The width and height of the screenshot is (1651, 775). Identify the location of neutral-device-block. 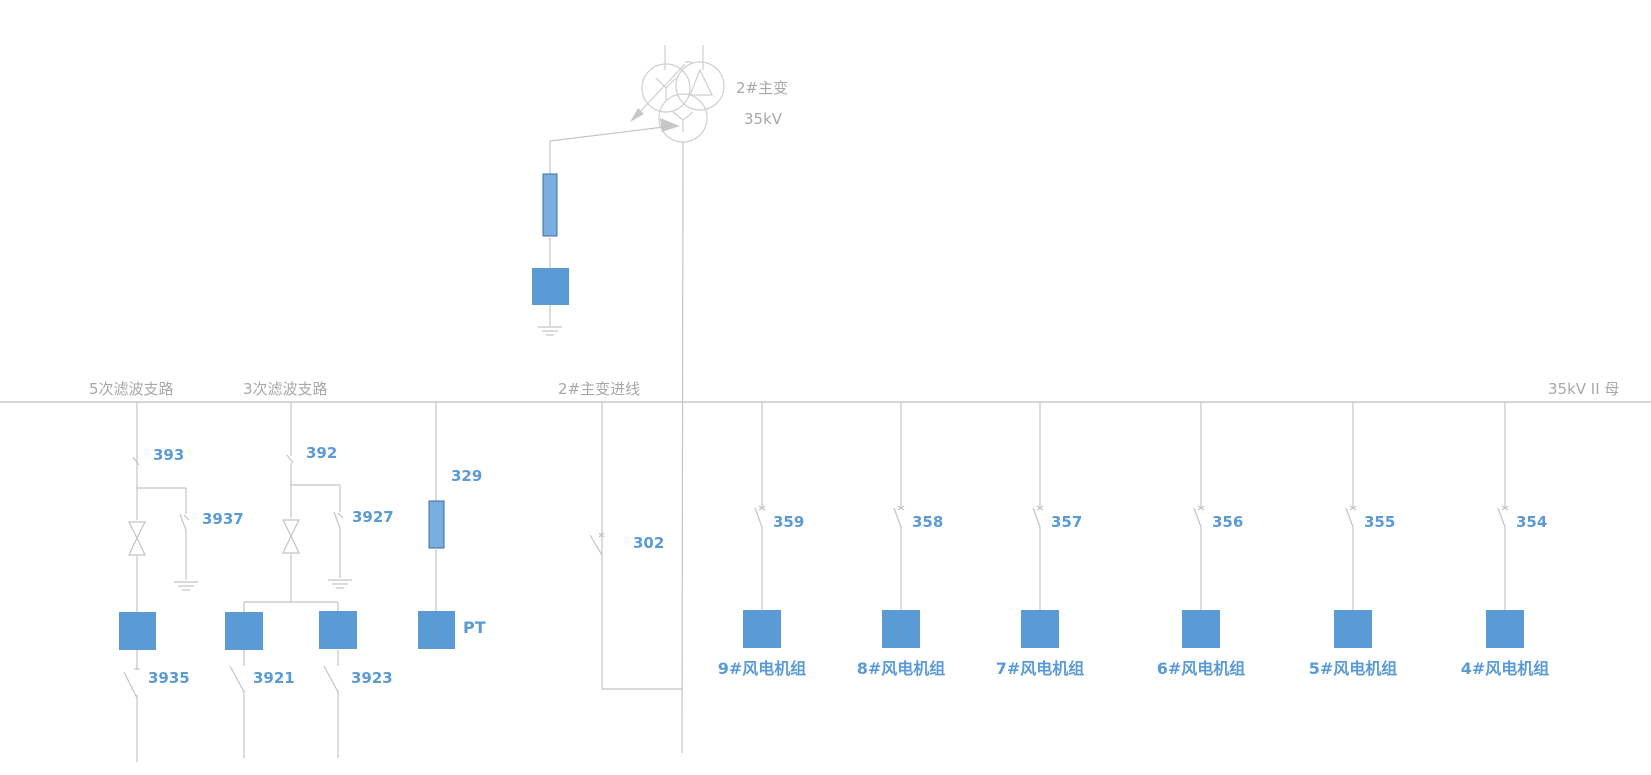
(550, 286).